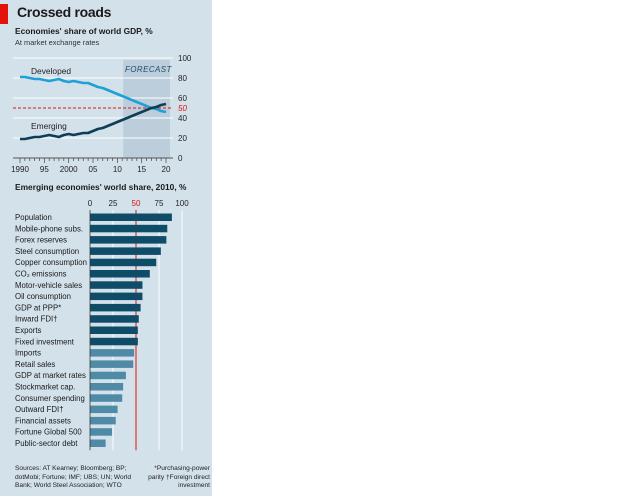 The width and height of the screenshot is (640, 496). What do you see at coordinates (185, 58) in the screenshot?
I see `y-tick-label: 100` at bounding box center [185, 58].